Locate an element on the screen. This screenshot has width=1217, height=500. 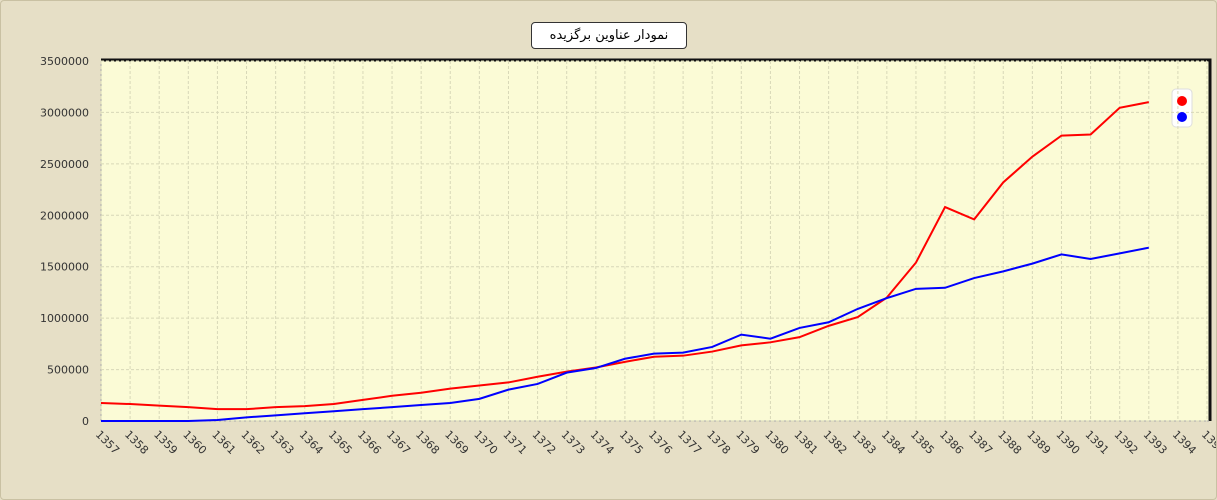
y-tick-label: 0 is located at coordinates (85, 421).